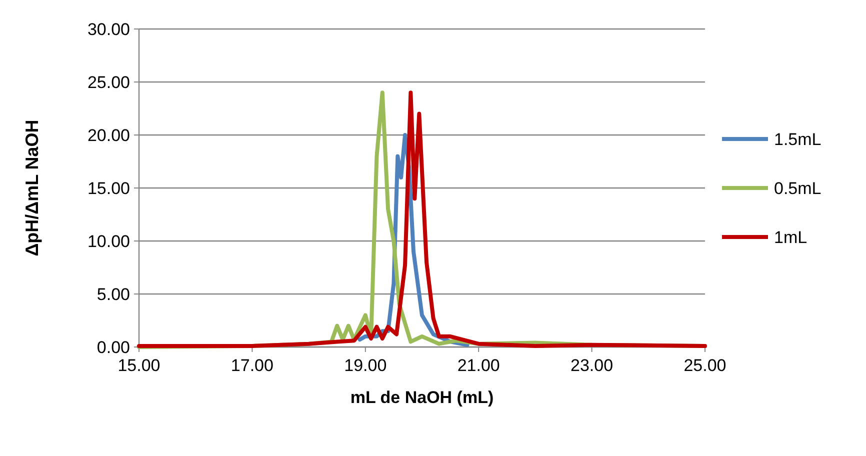 Image resolution: width=866 pixels, height=456 pixels. What do you see at coordinates (365, 365) in the screenshot?
I see `x-tick-label: 19.00` at bounding box center [365, 365].